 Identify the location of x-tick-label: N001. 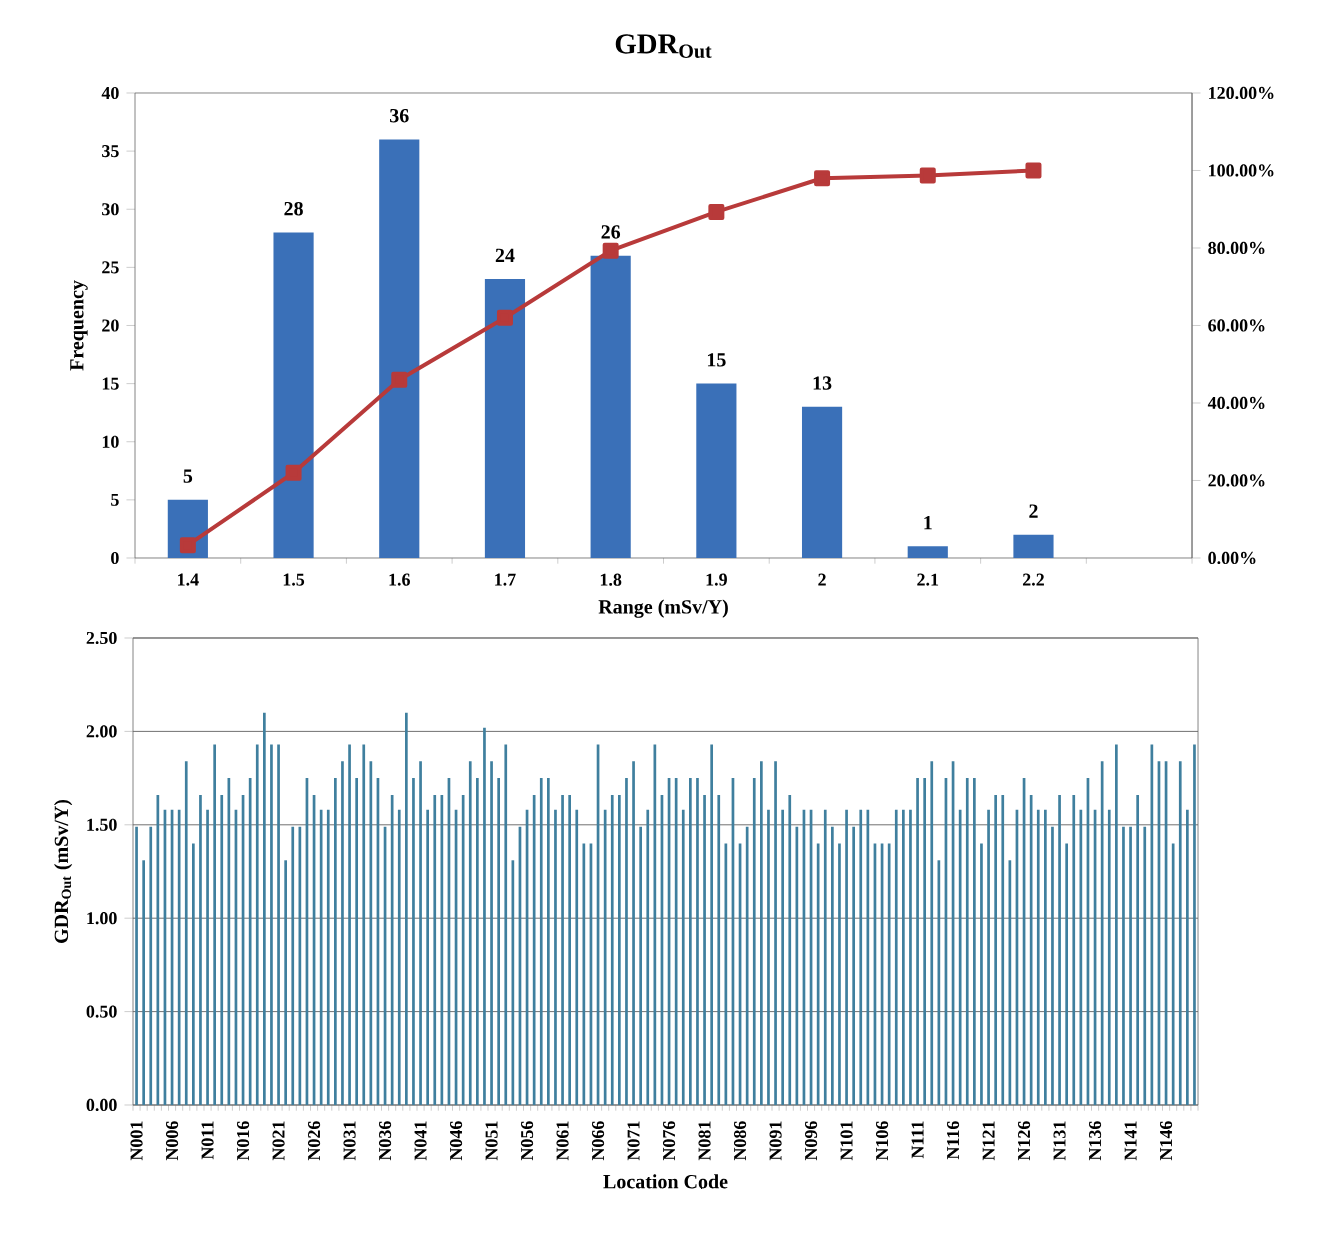
(136, 1141).